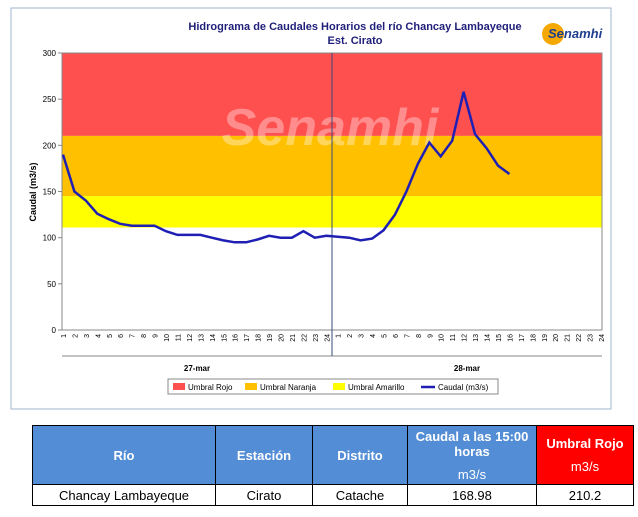  I want to click on logo: Senamhi, so click(575, 33).